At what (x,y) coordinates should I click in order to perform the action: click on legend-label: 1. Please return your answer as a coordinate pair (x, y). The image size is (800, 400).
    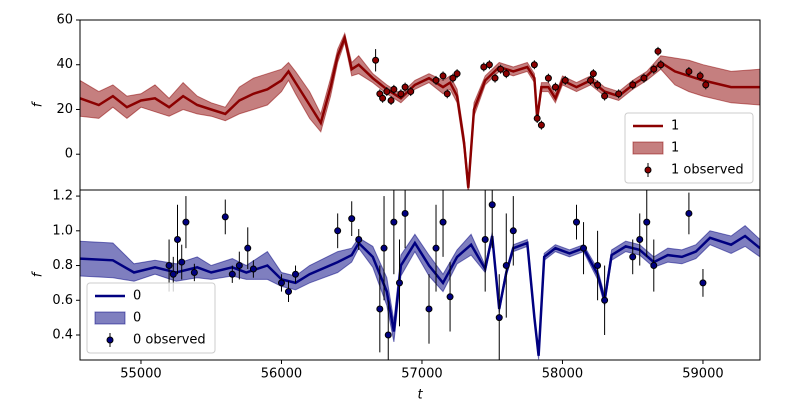
    Looking at the image, I should click on (675, 148).